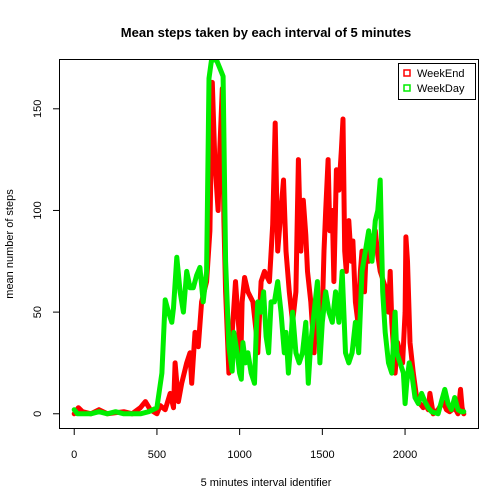 The height and width of the screenshot is (504, 504). Describe the element at coordinates (405, 455) in the screenshot. I see `x-tick-label: 2000` at that location.